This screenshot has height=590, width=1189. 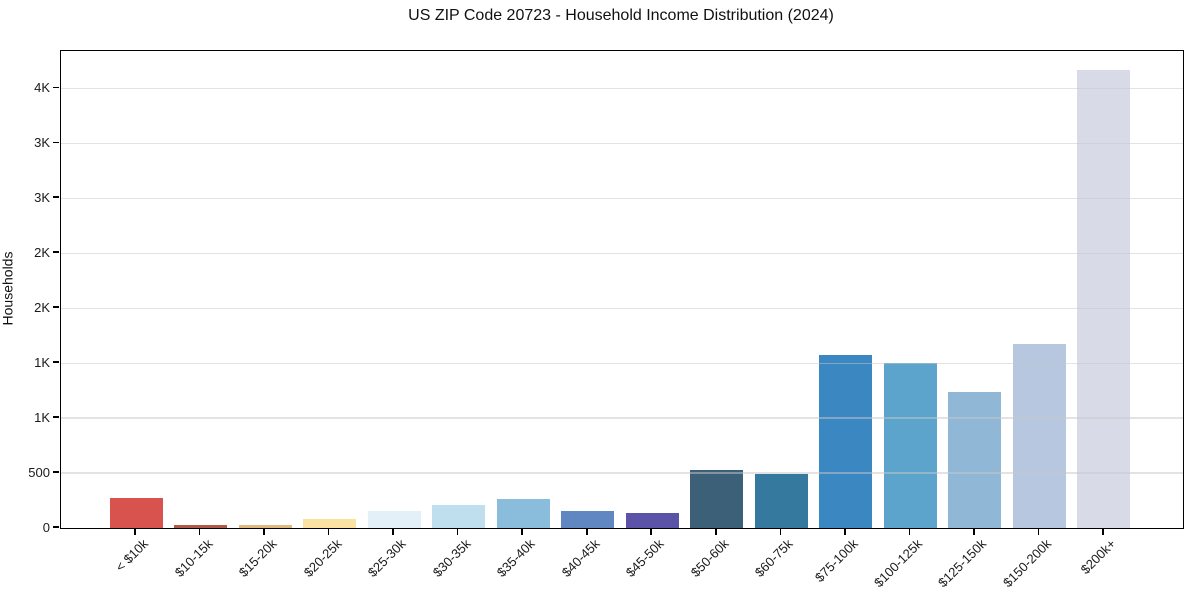 What do you see at coordinates (836, 560) in the screenshot?
I see `x-tick-label: $75-100k` at bounding box center [836, 560].